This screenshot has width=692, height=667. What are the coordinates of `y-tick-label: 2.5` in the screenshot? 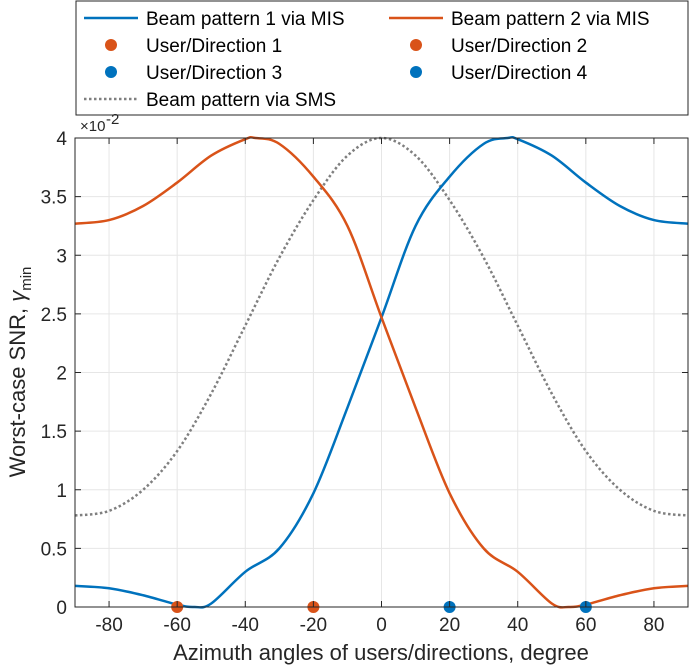 It's located at (54, 315).